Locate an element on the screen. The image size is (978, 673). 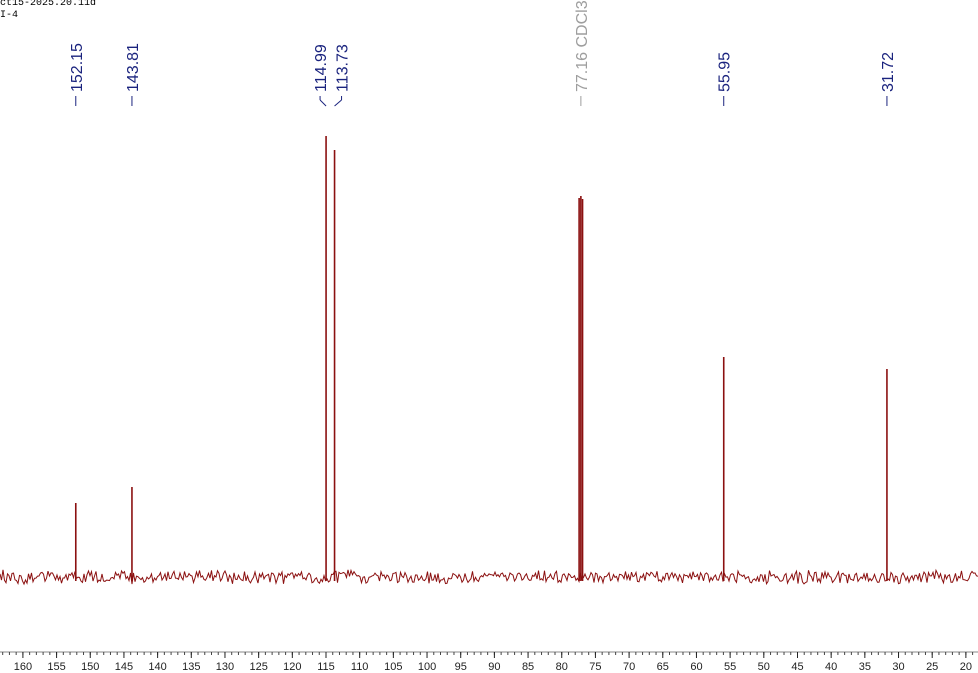
x-tick-label: 115 is located at coordinates (326, 667).